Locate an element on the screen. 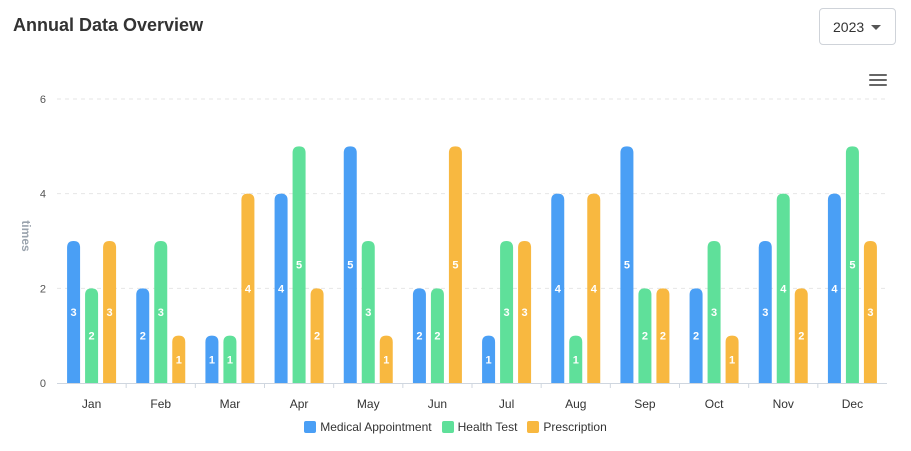  hamburger-menu-icon is located at coordinates (878, 81).